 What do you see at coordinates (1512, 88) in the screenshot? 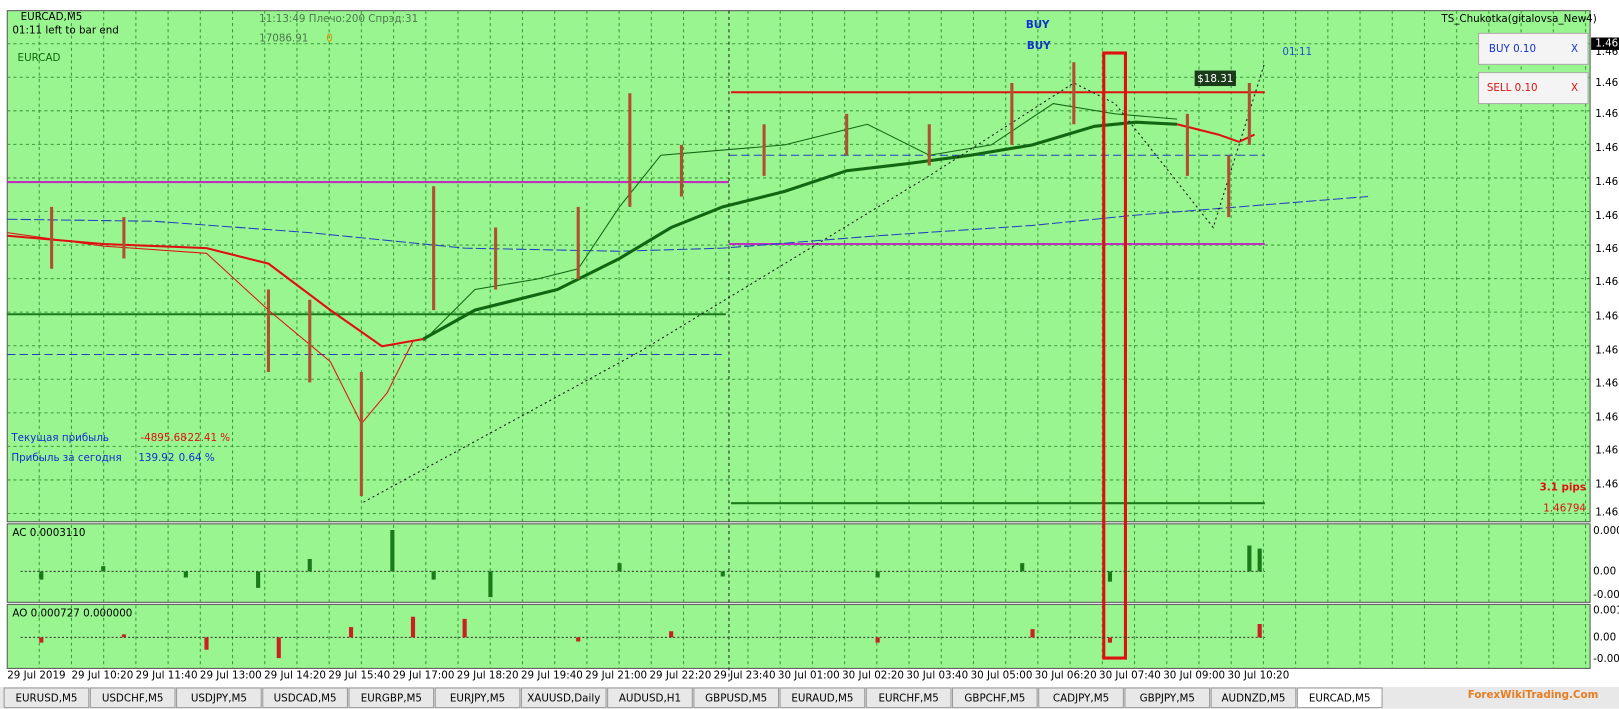
I see `sell-label: SELL 0.10` at bounding box center [1512, 88].